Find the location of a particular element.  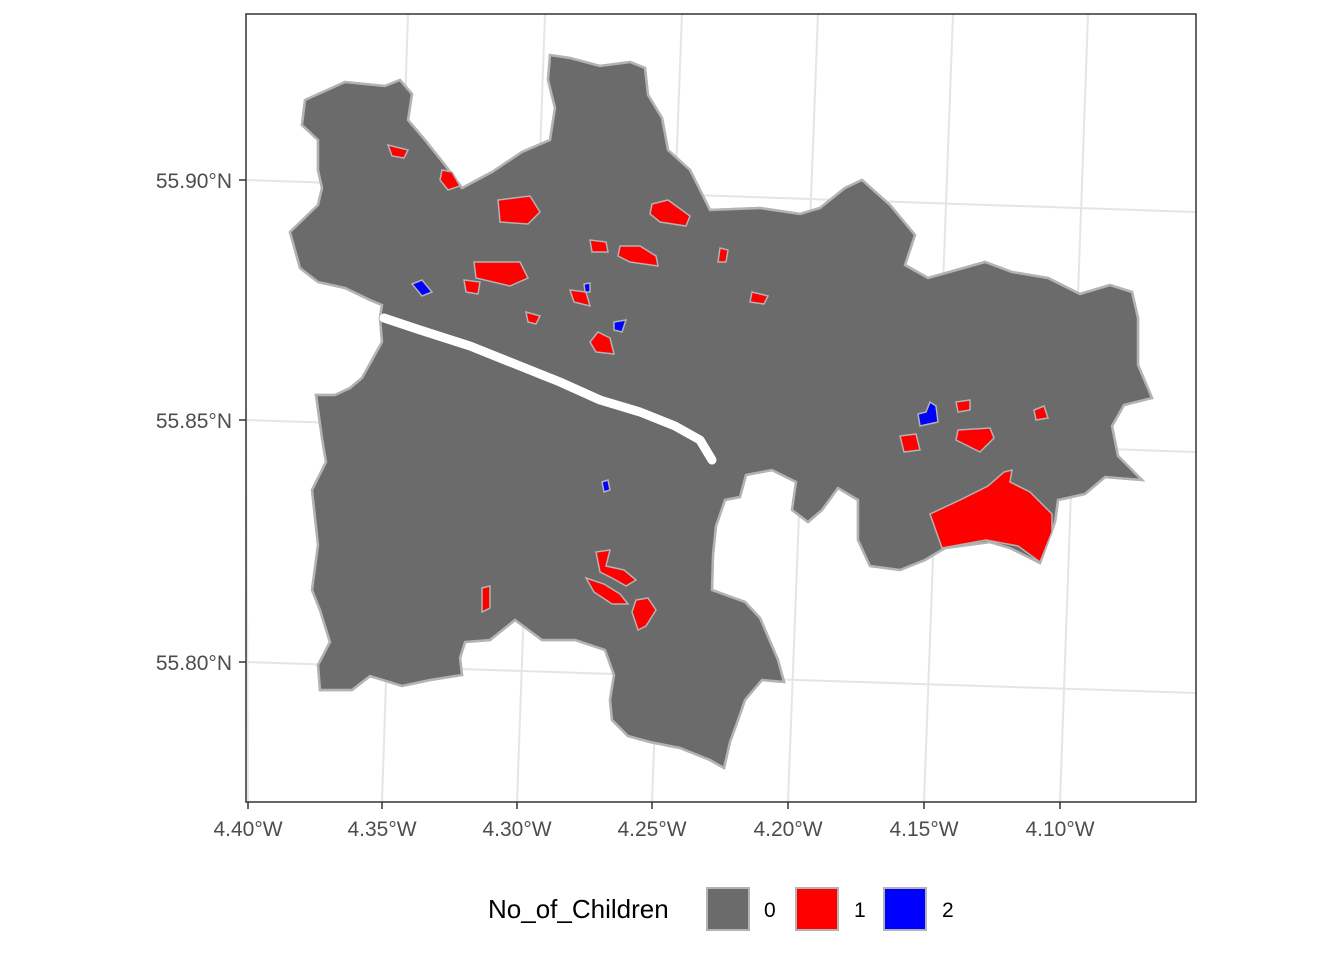

y-tick-label: 55.80°N is located at coordinates (194, 663).